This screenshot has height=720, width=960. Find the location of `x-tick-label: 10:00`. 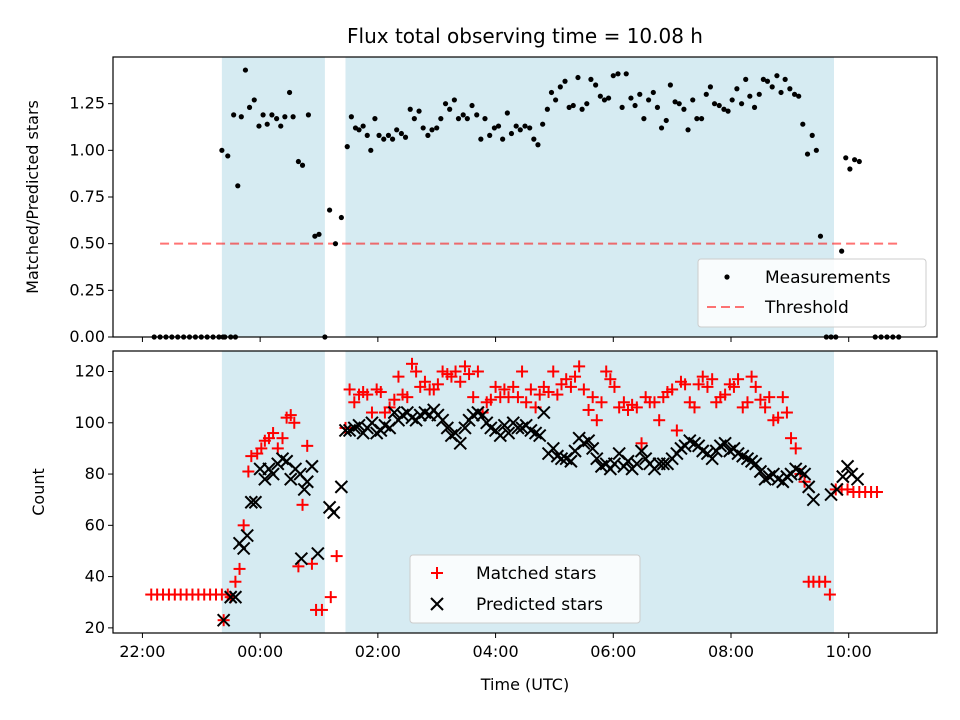

x-tick-label: 10:00 is located at coordinates (849, 651).